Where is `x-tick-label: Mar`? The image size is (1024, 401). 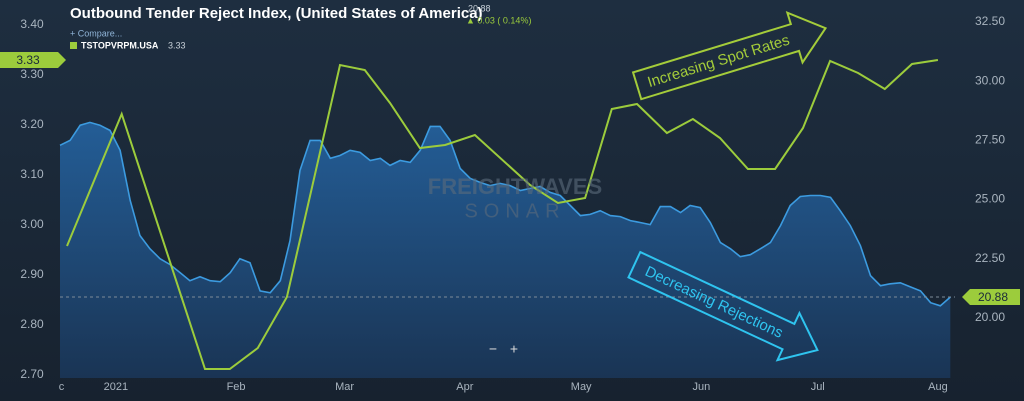
x-tick-label: Mar is located at coordinates (344, 387).